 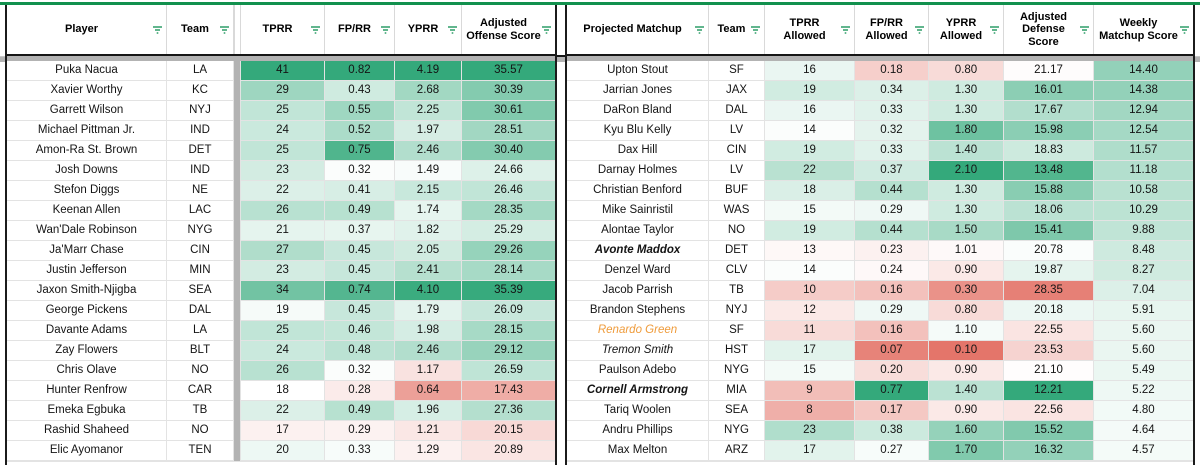 I want to click on cell-fp-rr: 0.49, so click(x=360, y=211).